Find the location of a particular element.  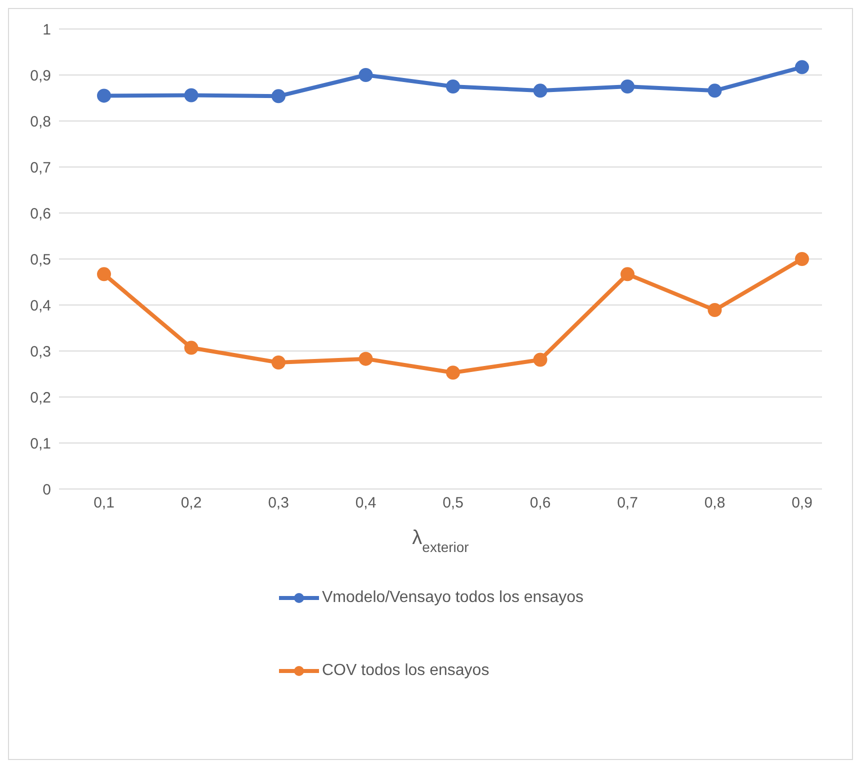

y-tick-label: 0,6 is located at coordinates (40, 213).